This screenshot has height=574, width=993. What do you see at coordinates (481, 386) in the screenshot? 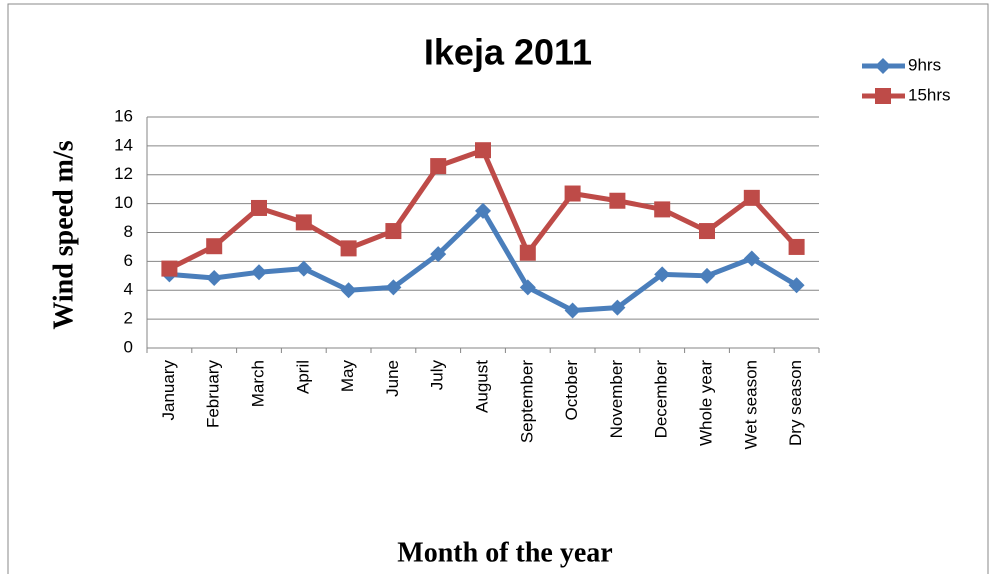
I see `x-tick-label: August` at bounding box center [481, 386].